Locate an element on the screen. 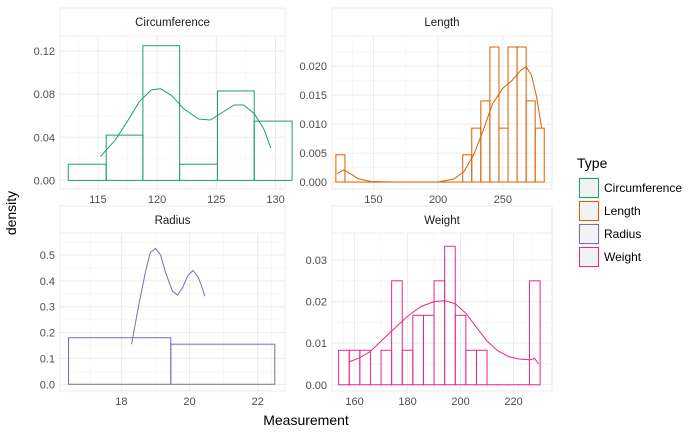 The image size is (700, 437). panel-background-radius is located at coordinates (172, 312).